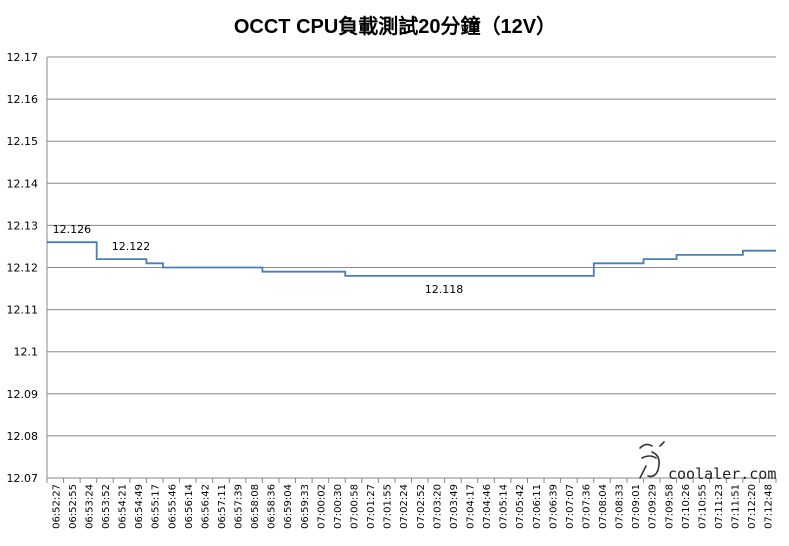  What do you see at coordinates (239, 506) in the screenshot?
I see `x-tick-label: 06:57:39` at bounding box center [239, 506].